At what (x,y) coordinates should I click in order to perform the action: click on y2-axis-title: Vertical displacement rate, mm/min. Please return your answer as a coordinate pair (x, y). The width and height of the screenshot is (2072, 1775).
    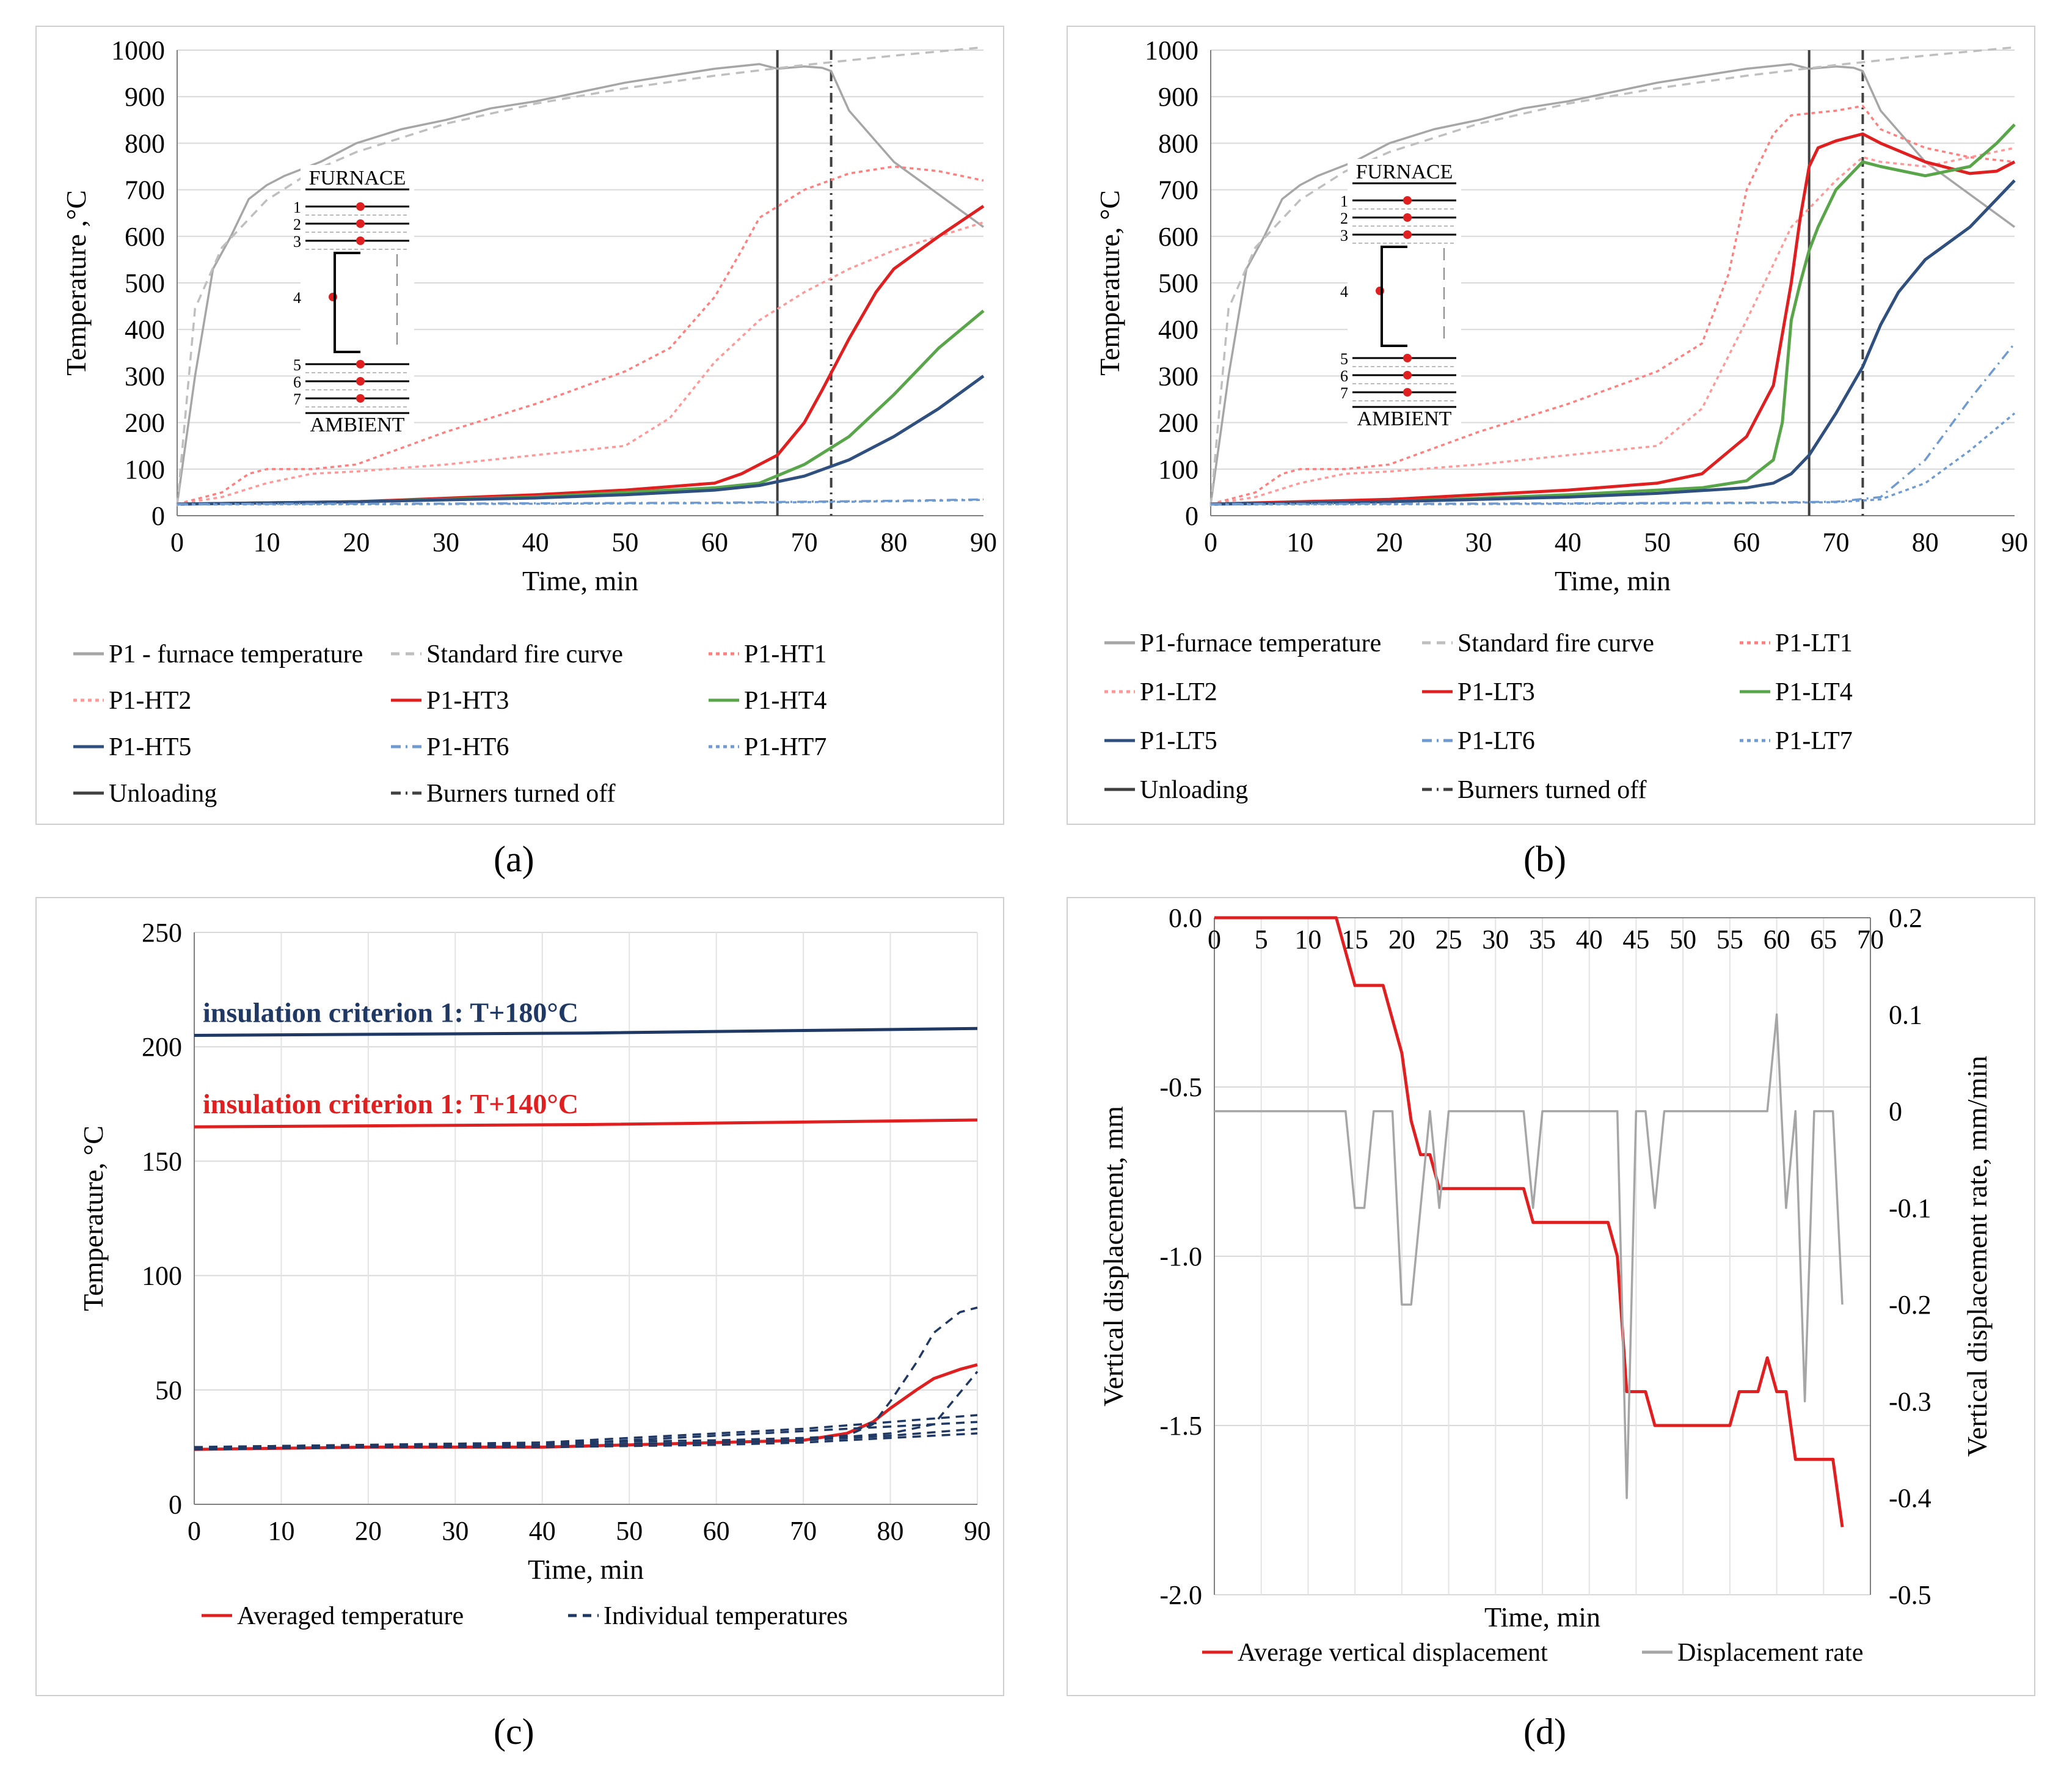
    Looking at the image, I should click on (1977, 1257).